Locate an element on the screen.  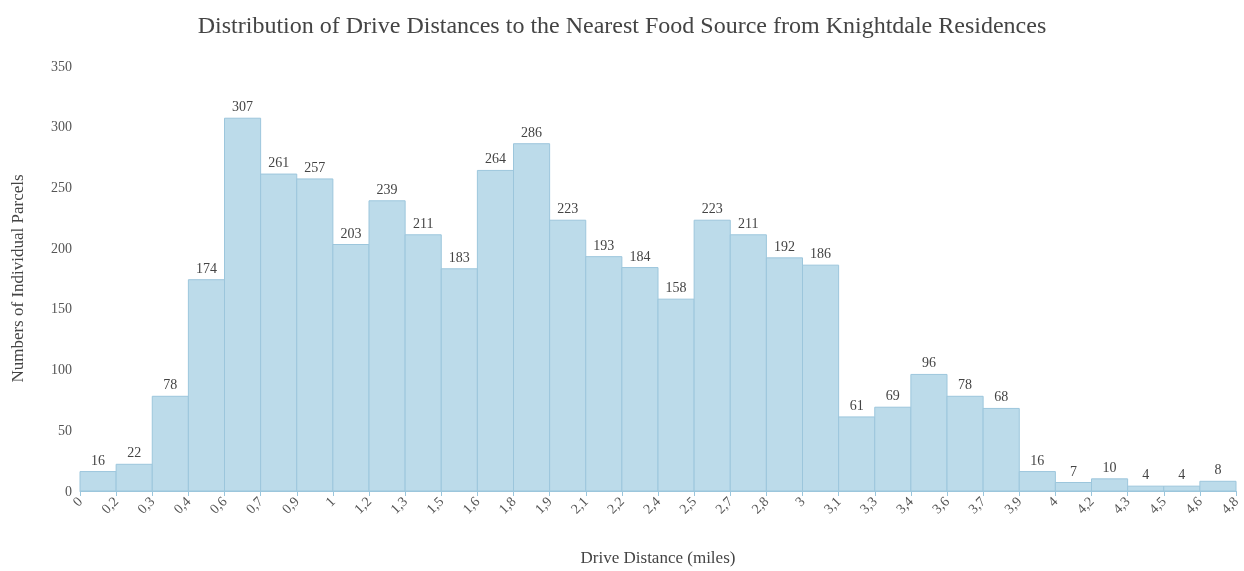
x-tick-label: 4,3 is located at coordinates (1121, 505).